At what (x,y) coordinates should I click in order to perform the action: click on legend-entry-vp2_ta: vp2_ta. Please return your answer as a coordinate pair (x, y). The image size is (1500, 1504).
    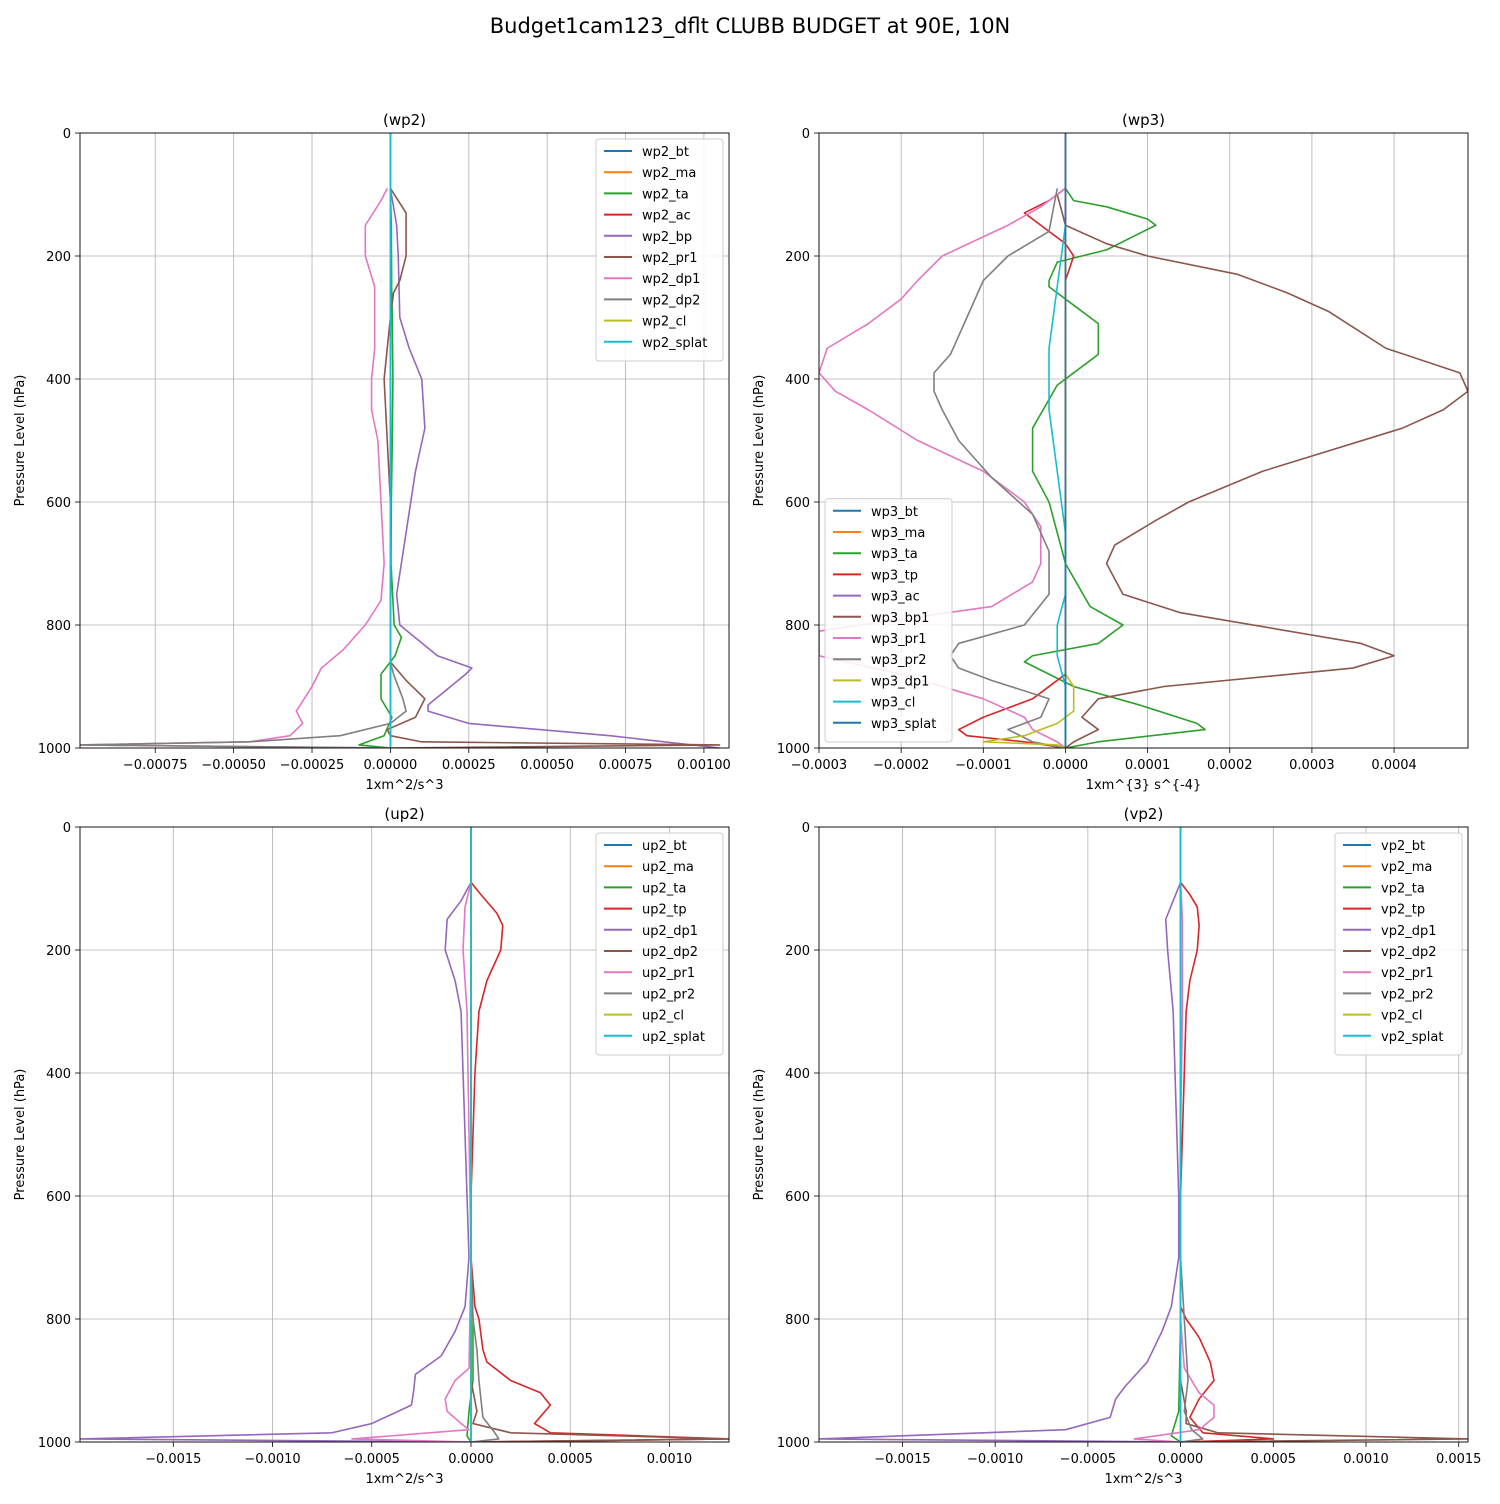
    Looking at the image, I should click on (1403, 888).